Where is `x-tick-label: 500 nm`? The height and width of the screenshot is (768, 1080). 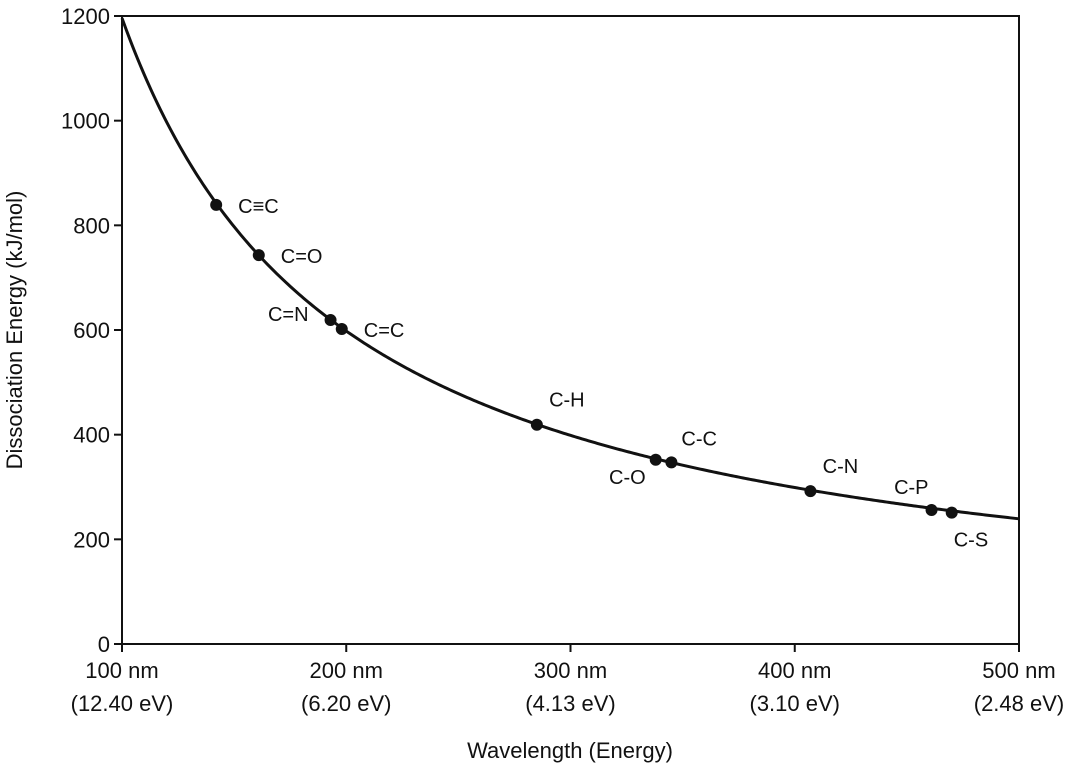
x-tick-label: 500 nm is located at coordinates (1018, 670).